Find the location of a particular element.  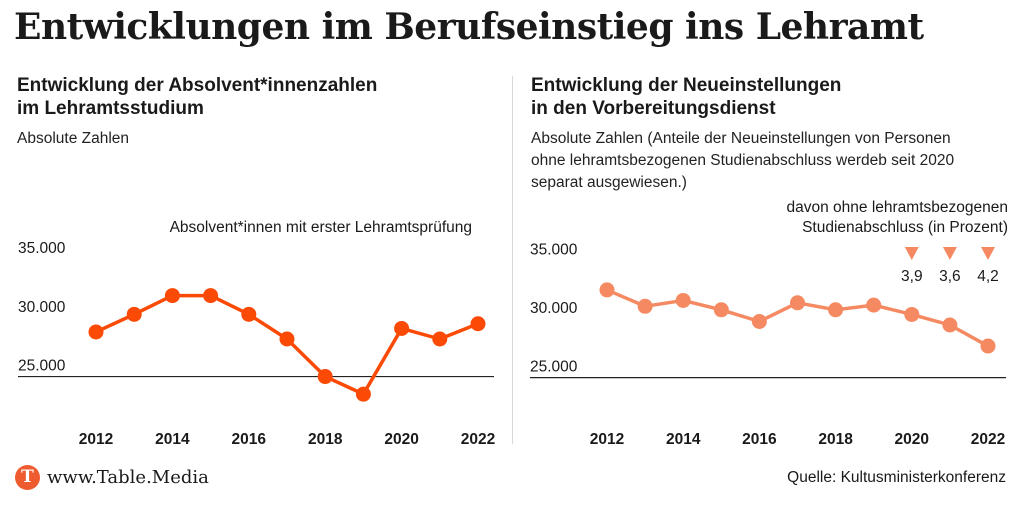

right-chart-title-line1: Entwicklung der Neueinstellungen is located at coordinates (686, 85).